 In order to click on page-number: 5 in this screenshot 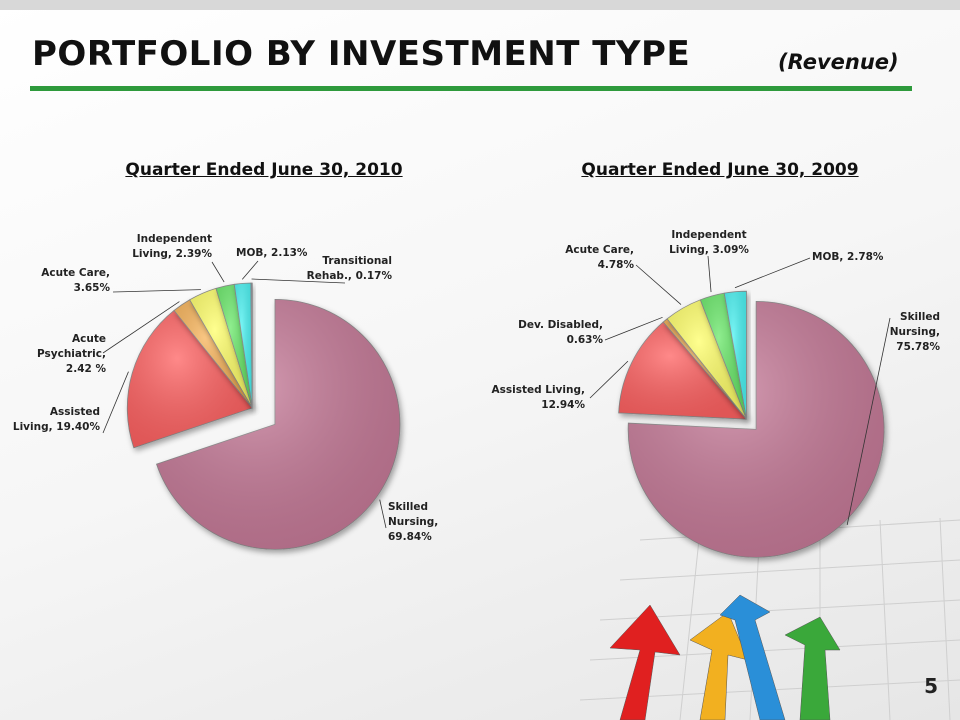, I will do `click(931, 686)`.